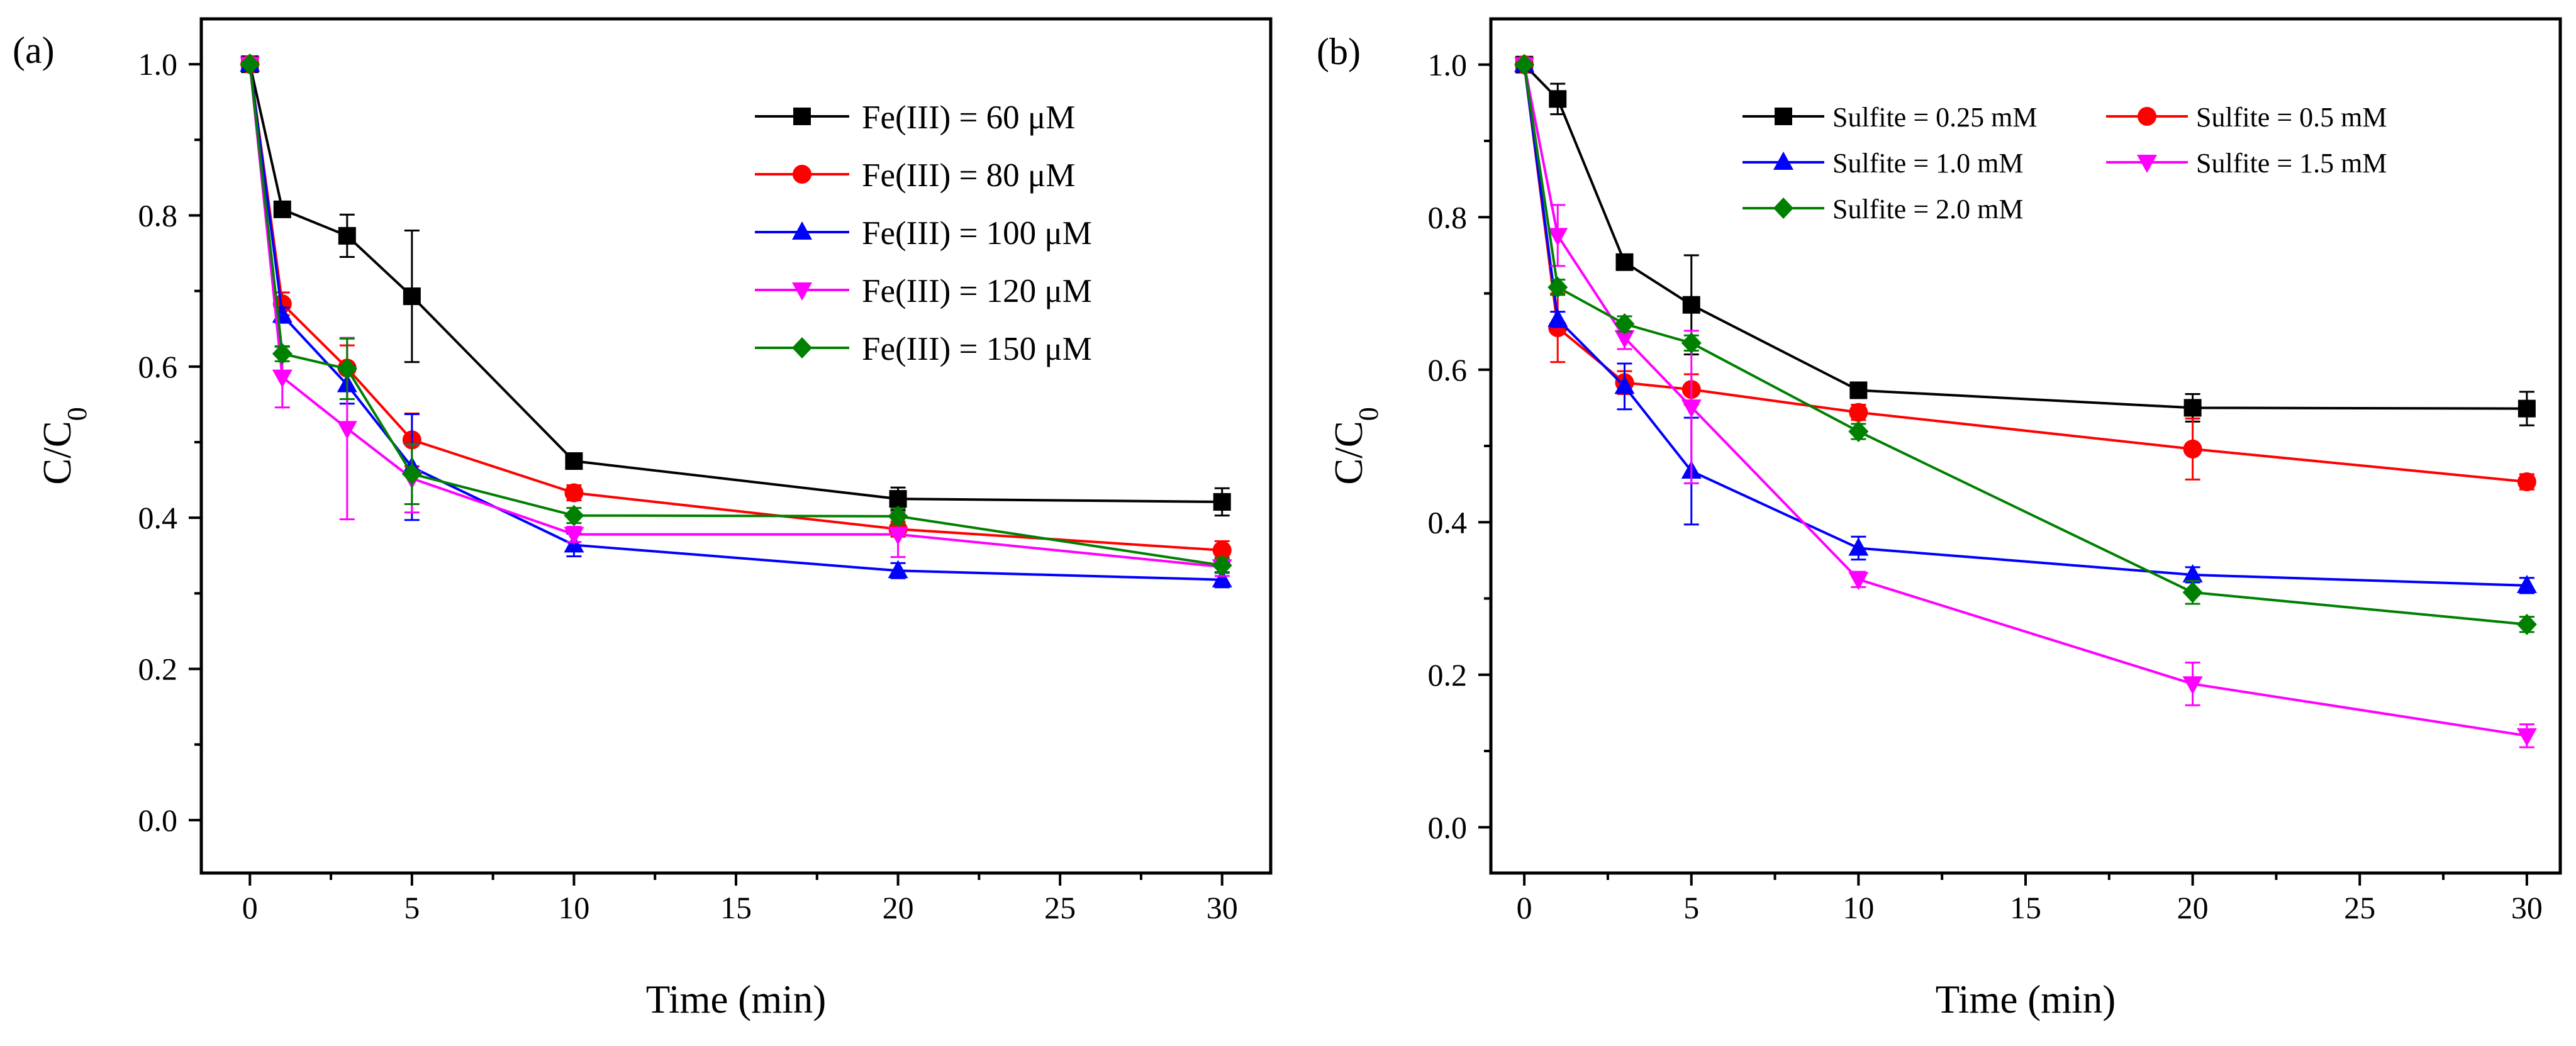 This screenshot has height=1046, width=2576. Describe the element at coordinates (1339, 52) in the screenshot. I see `panel-label: (b)` at that location.